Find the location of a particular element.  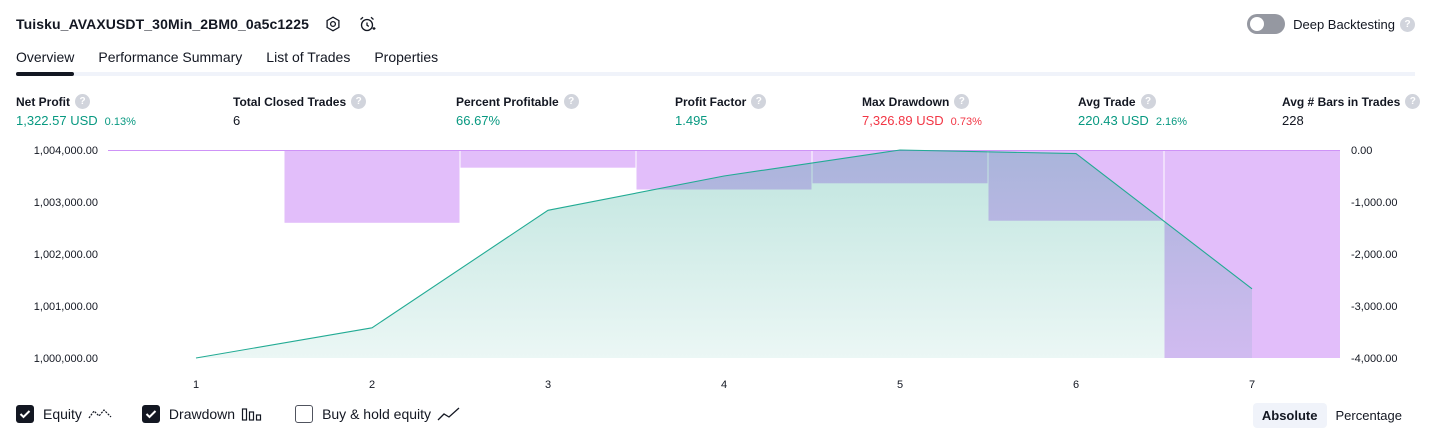

x-axis-tick-label: 2 is located at coordinates (372, 385).